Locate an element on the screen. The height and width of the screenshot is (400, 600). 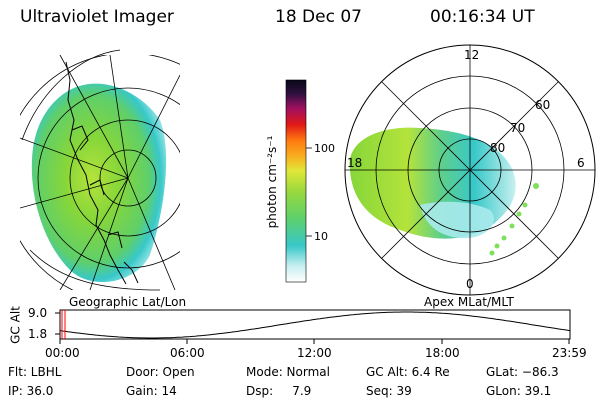
altitude-xtick-4: 23:59 is located at coordinates (569, 353).